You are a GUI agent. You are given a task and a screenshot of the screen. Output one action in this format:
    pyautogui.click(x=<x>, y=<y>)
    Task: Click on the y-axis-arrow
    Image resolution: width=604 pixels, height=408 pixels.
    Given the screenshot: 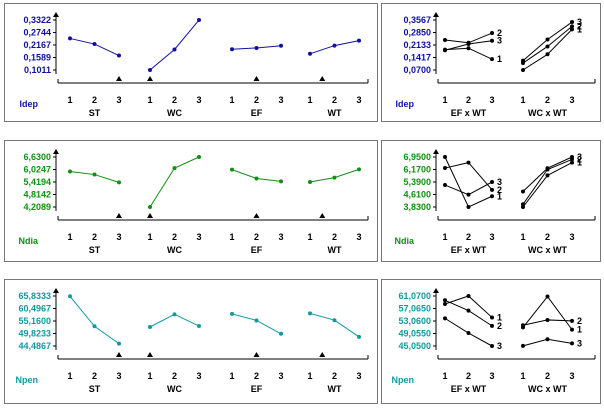 What is the action you would take?
    pyautogui.click(x=56, y=151)
    